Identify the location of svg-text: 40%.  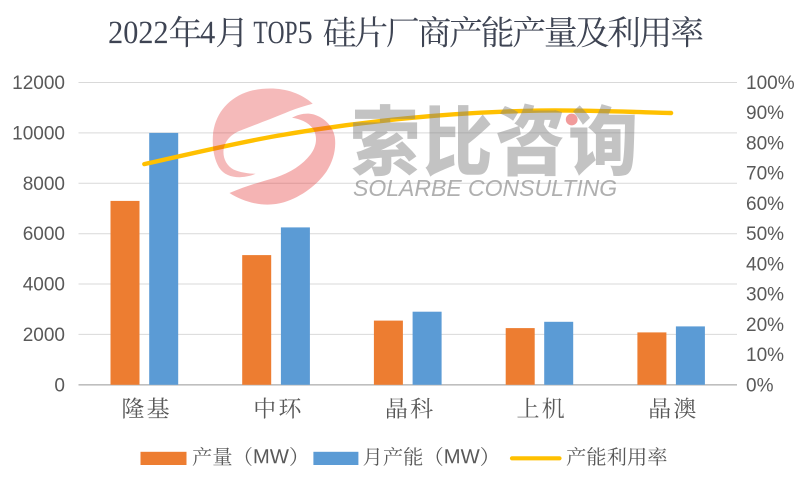
(765, 264).